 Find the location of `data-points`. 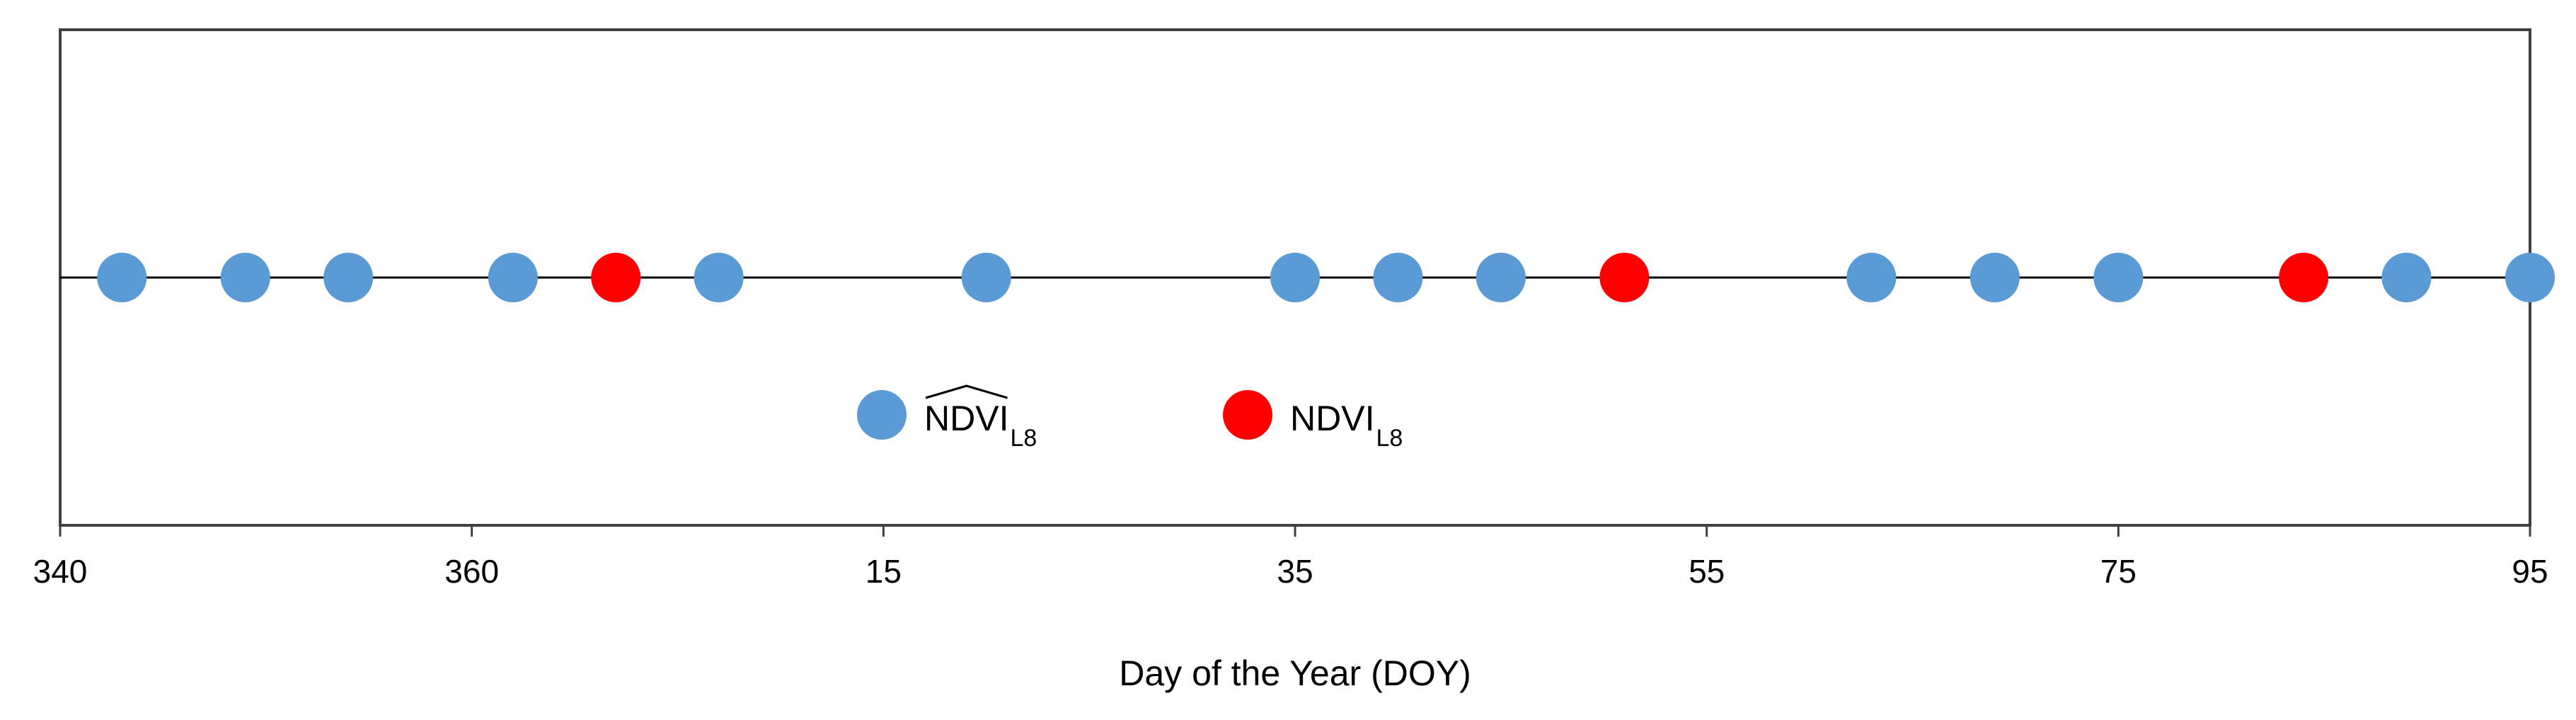

data-points is located at coordinates (1326, 277).